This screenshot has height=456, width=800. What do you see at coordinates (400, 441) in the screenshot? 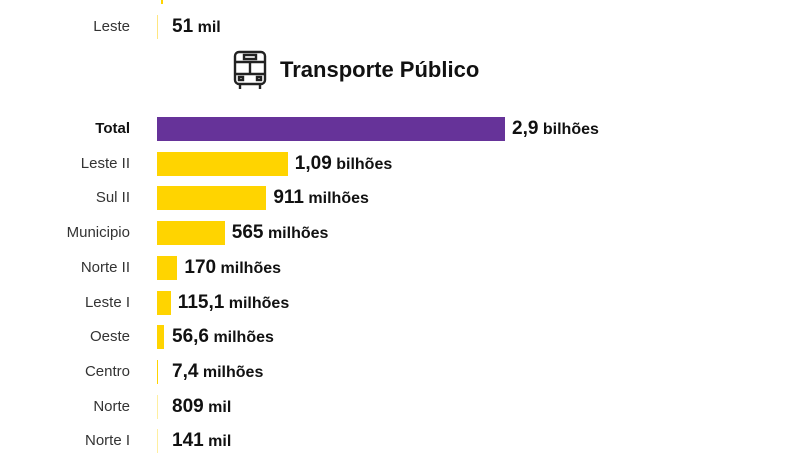
I see `bar-row: Norte I 141 mil` at bounding box center [400, 441].